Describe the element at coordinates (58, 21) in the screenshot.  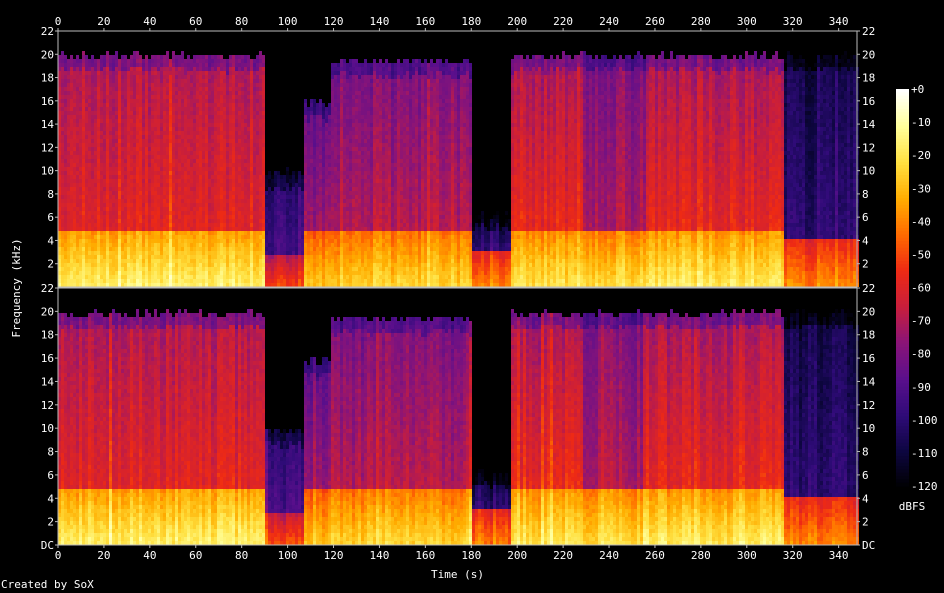
I see `x-tick-label-top: 0` at that location.